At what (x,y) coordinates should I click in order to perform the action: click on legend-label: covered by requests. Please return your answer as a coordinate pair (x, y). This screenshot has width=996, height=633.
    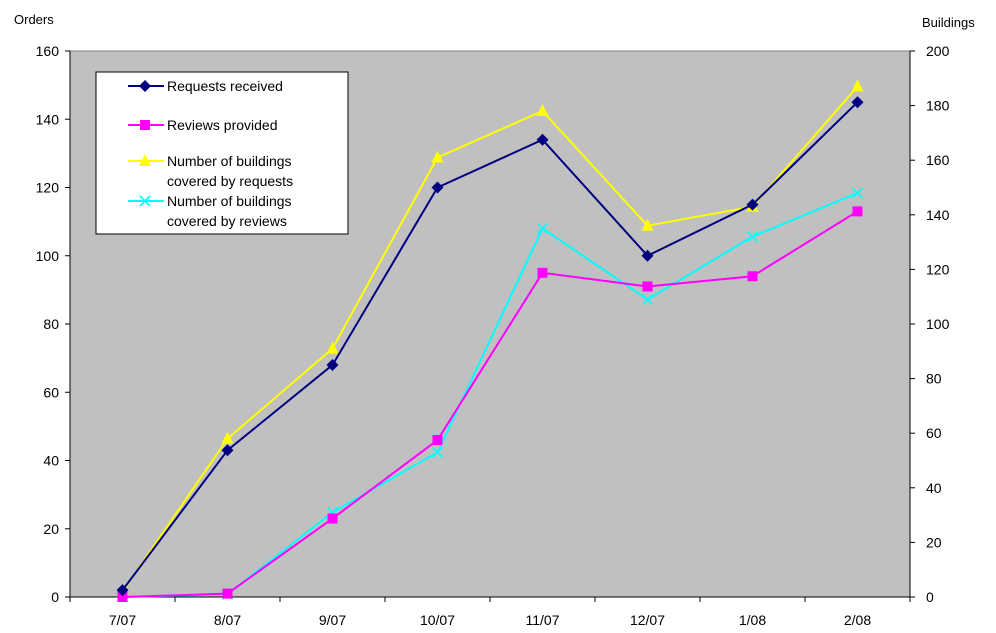
    Looking at the image, I should click on (230, 181).